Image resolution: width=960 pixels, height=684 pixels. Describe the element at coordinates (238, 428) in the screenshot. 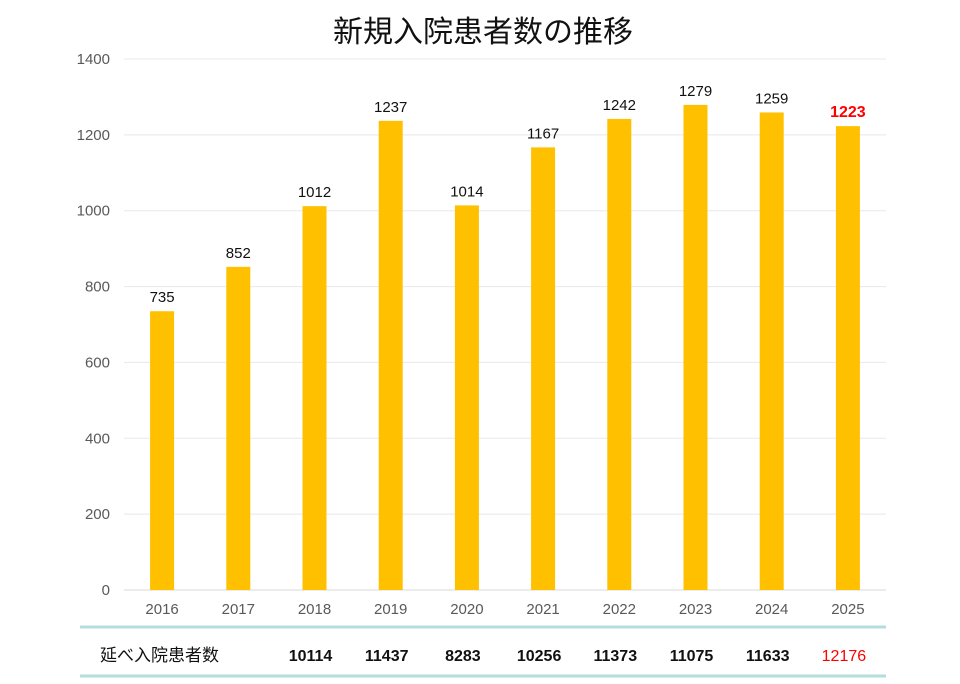

I see `bar-2017` at that location.